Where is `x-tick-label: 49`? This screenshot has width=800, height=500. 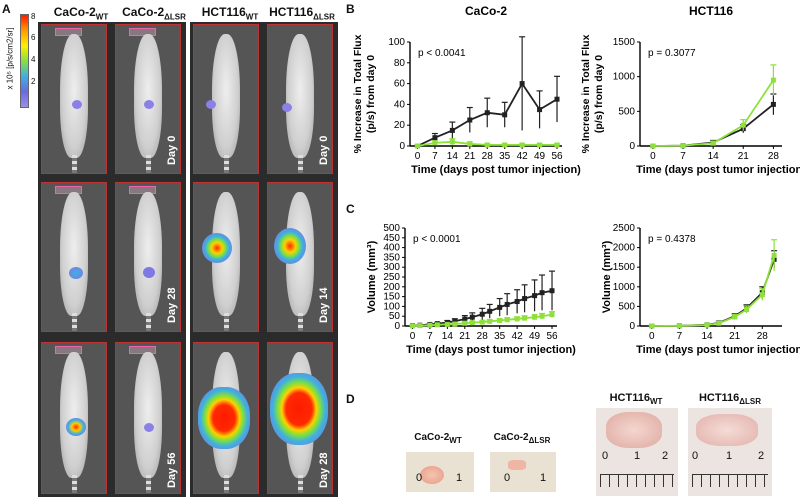 x-tick-label: 49 is located at coordinates (540, 156).